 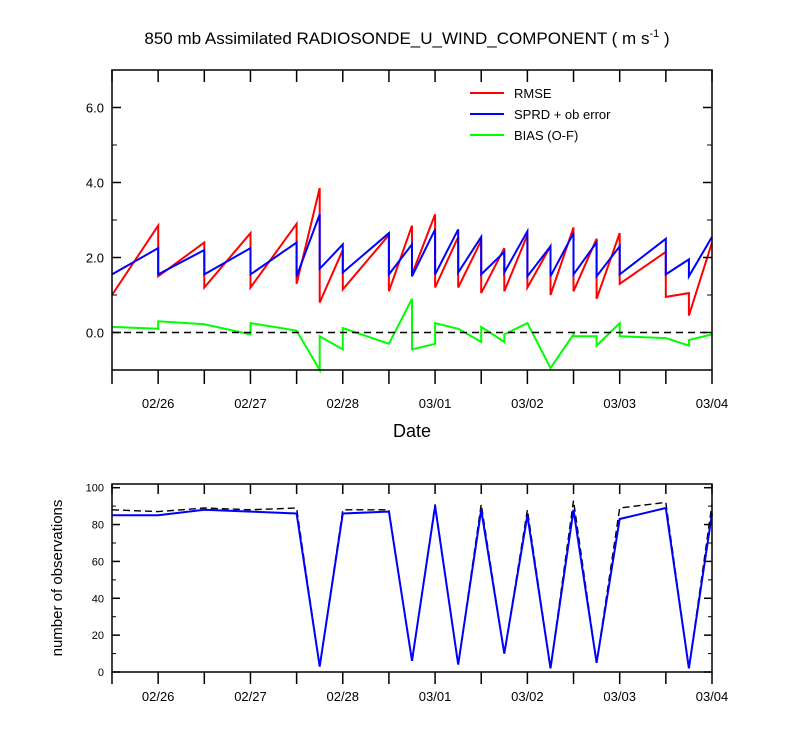 What do you see at coordinates (95, 108) in the screenshot?
I see `y-tick-label: 6.0` at bounding box center [95, 108].